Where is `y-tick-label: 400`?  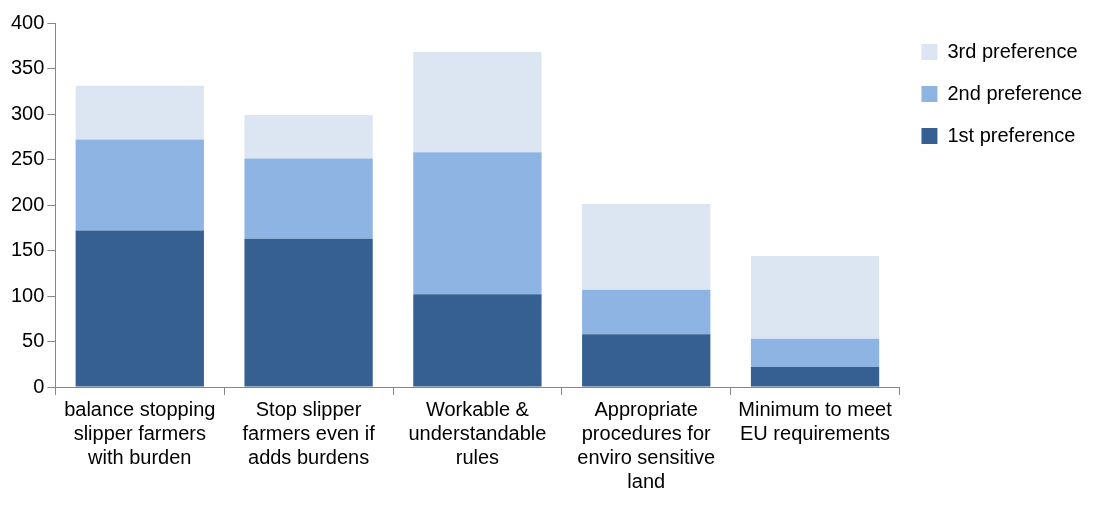
y-tick-label: 400 is located at coordinates (27, 21).